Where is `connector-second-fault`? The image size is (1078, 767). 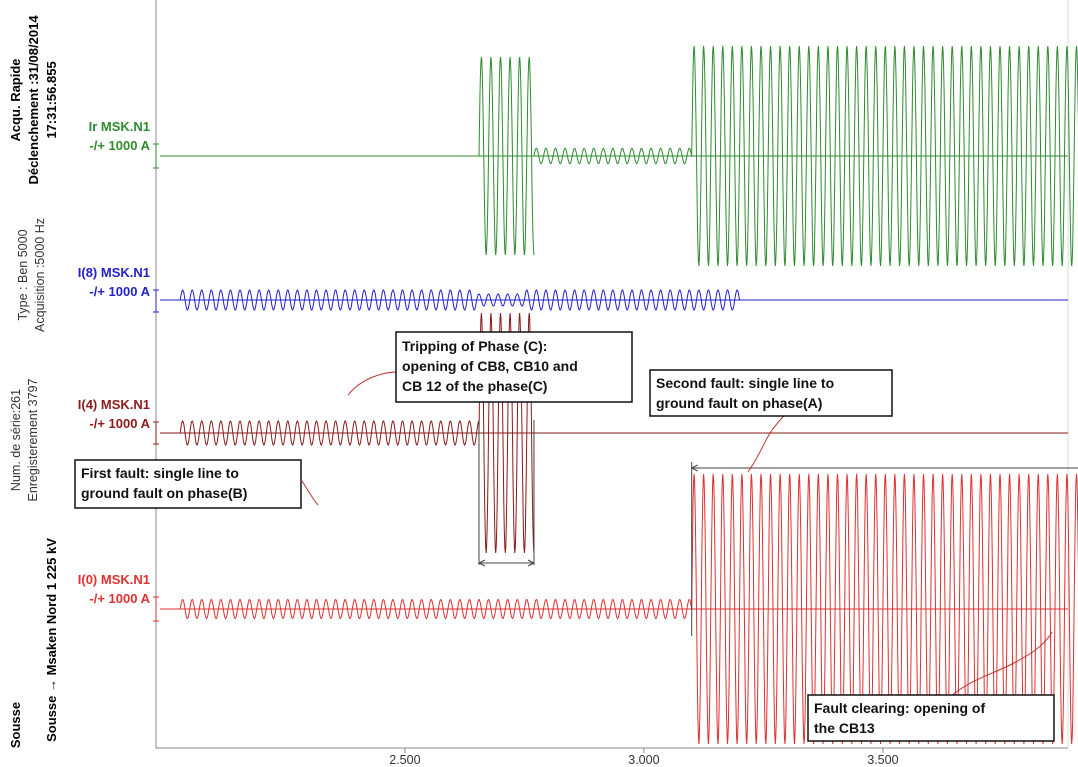
connector-second-fault is located at coordinates (773, 440).